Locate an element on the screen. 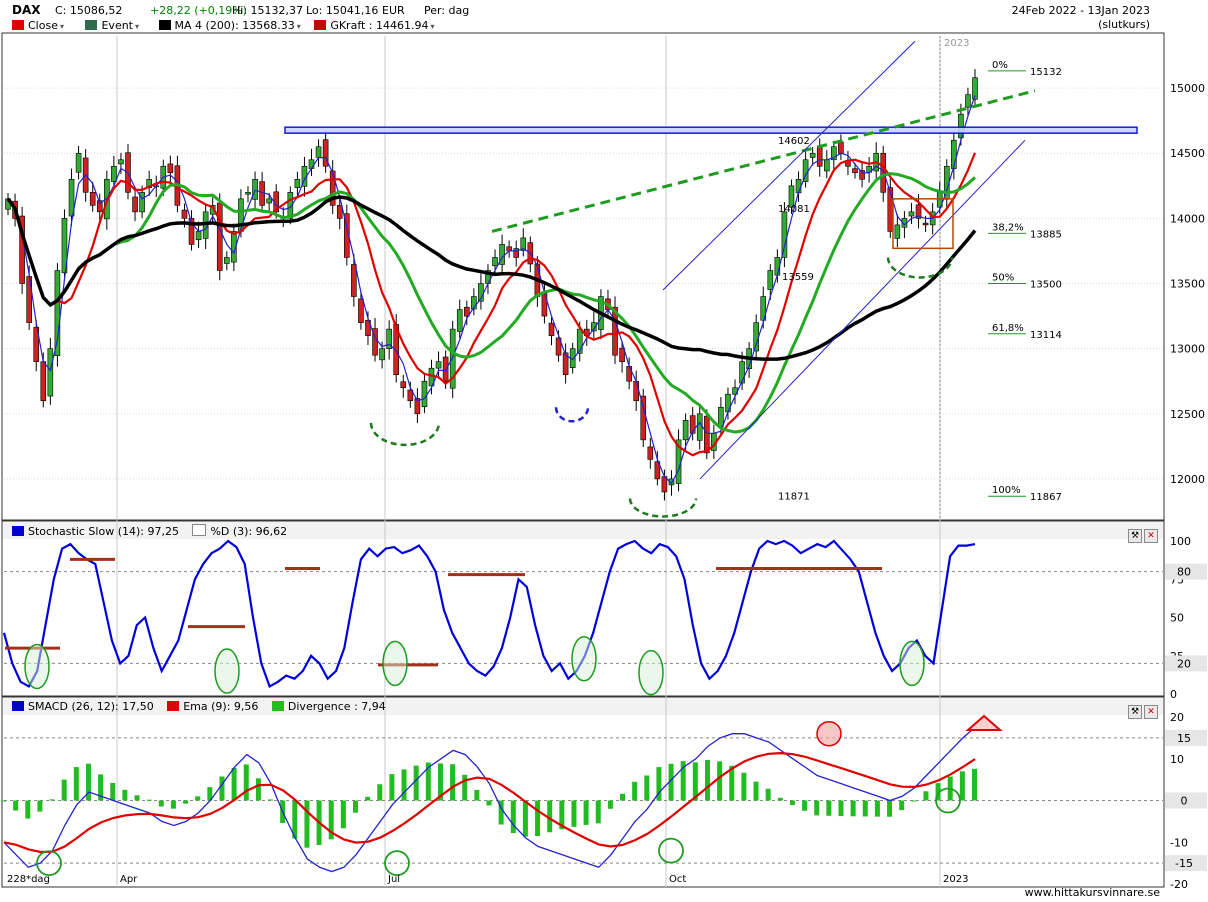  y-tick-label: 13500 is located at coordinates (1187, 284).